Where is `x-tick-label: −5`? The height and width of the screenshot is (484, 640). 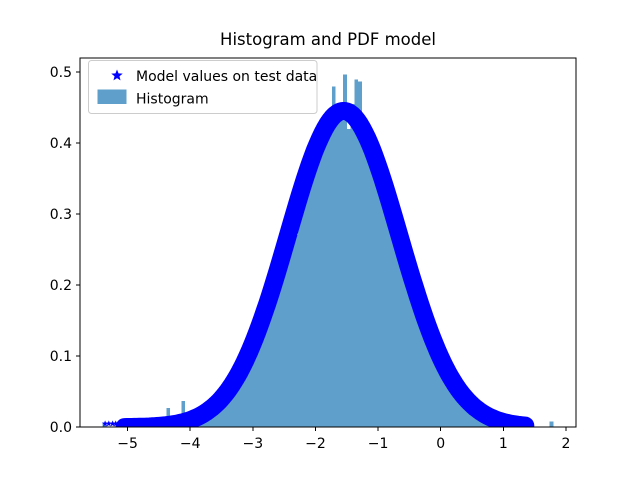
x-tick-label: −5 is located at coordinates (127, 444).